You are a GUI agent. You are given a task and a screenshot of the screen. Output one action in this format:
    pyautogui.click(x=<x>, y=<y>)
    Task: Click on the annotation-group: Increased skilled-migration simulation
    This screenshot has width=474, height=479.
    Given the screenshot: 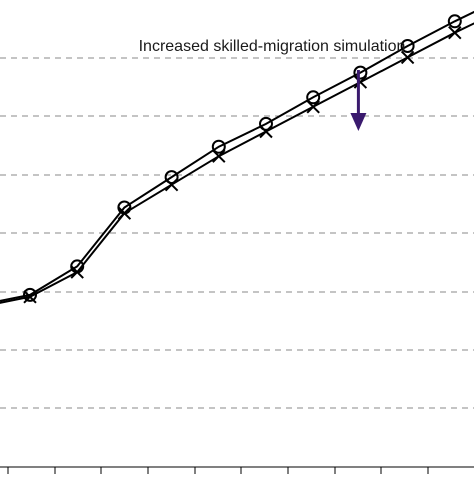 What is the action you would take?
    pyautogui.click(x=272, y=84)
    